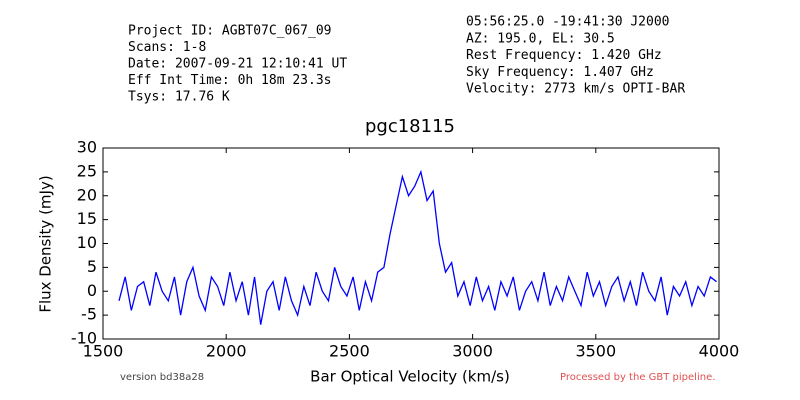 Image resolution: width=800 pixels, height=400 pixels. Describe the element at coordinates (472, 351) in the screenshot. I see `x-tick-label: 3000` at that location.